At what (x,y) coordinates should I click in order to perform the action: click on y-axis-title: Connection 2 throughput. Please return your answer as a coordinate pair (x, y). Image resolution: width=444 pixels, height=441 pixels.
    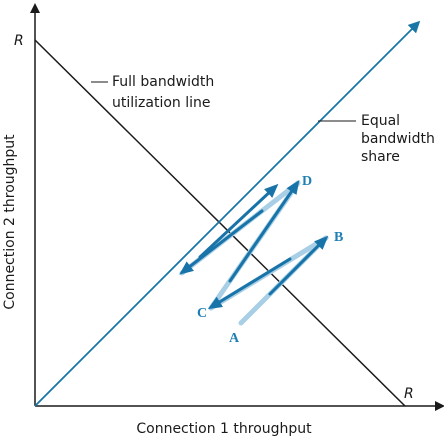
    Looking at the image, I should click on (10, 222).